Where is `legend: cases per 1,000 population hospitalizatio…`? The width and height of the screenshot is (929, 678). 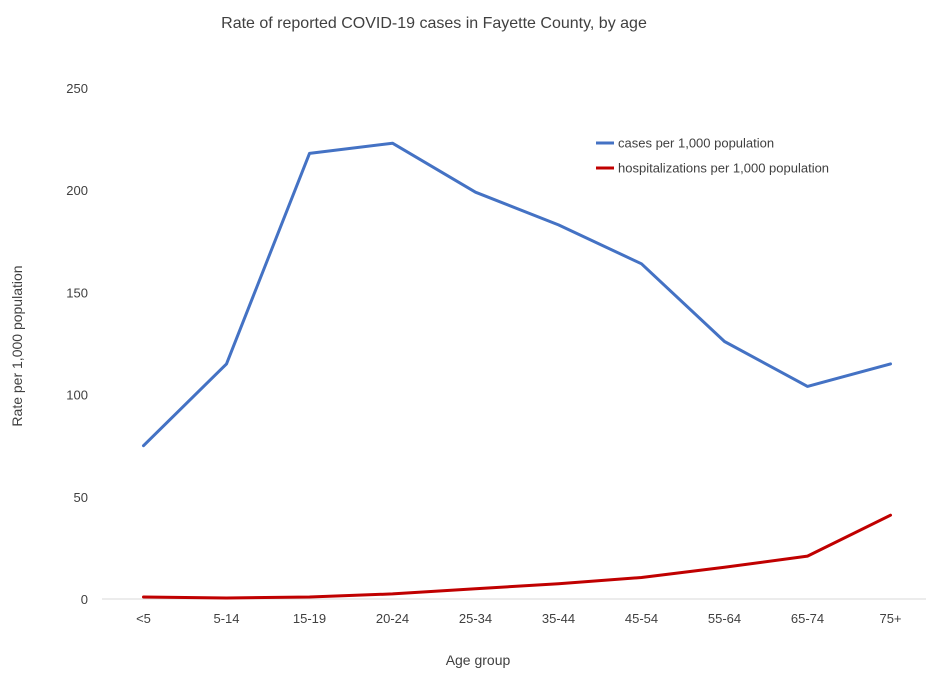 legend: cases per 1,000 population hospitalizatio… is located at coordinates (712, 156).